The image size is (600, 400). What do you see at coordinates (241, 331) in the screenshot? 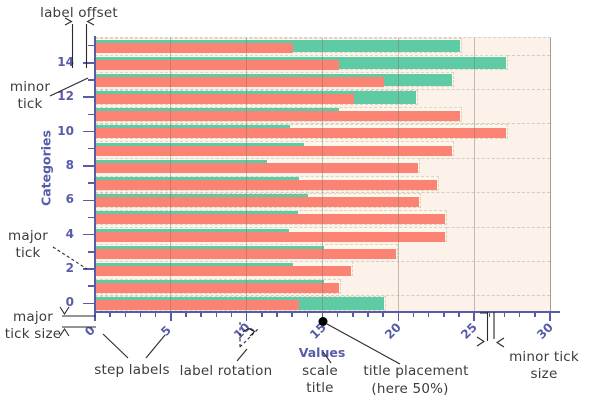
I see `x-tick-label: 10` at bounding box center [241, 331].